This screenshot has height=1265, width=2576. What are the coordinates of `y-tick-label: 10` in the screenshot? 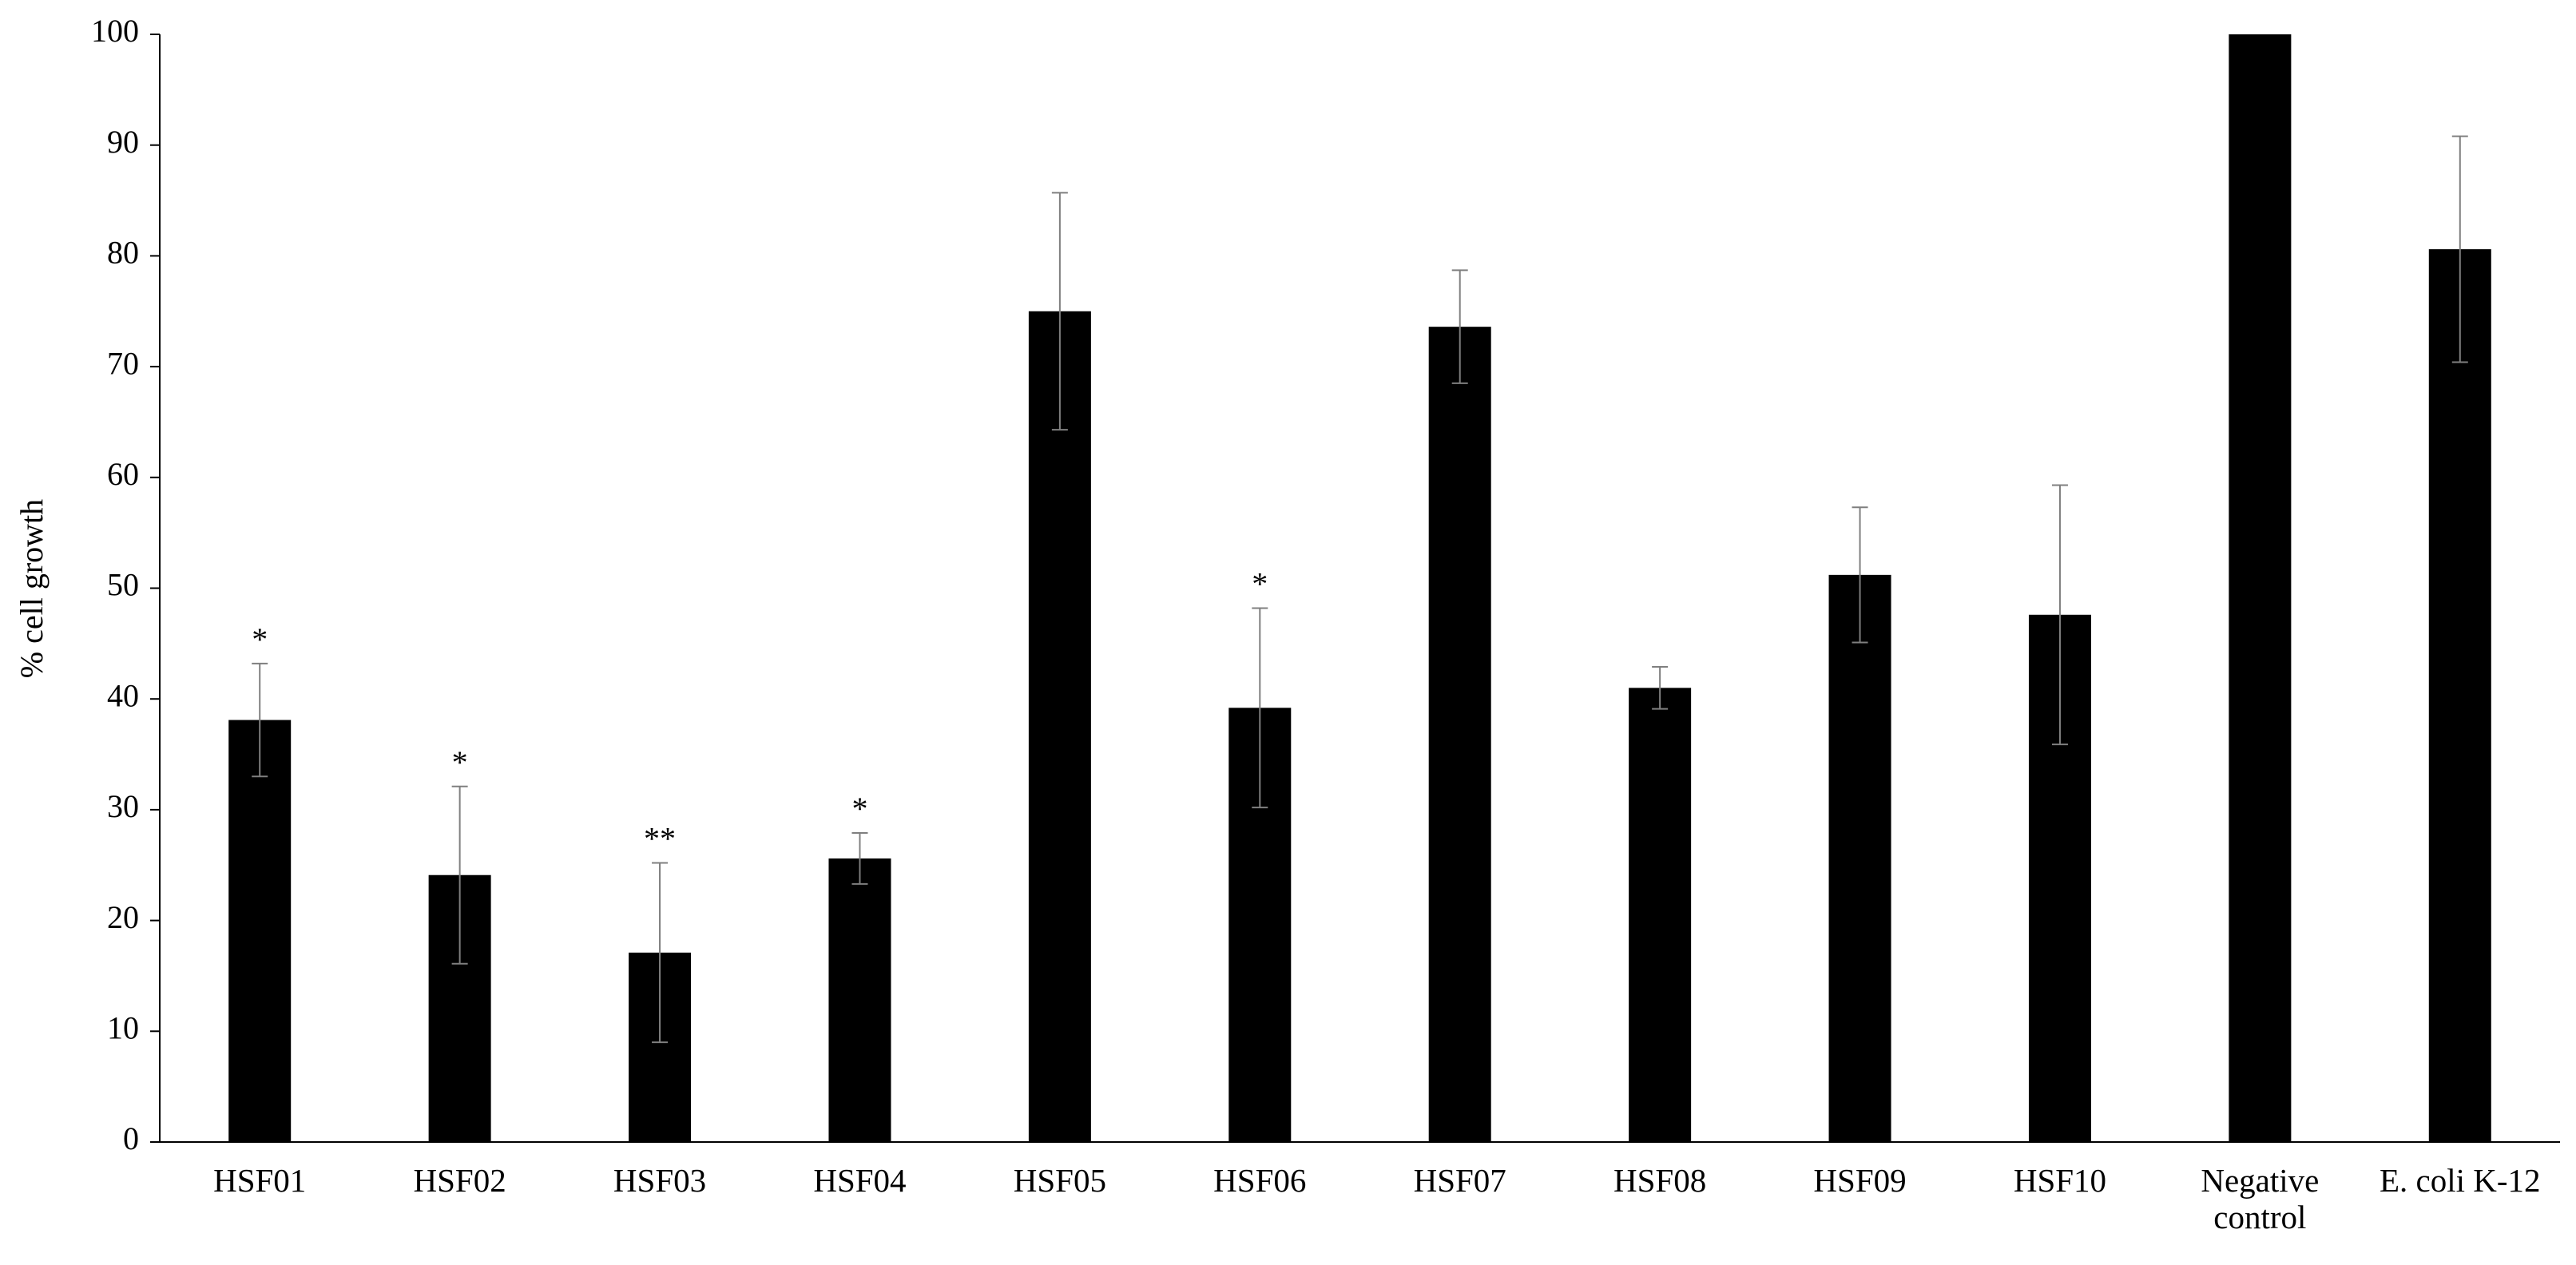 It's located at (123, 1027).